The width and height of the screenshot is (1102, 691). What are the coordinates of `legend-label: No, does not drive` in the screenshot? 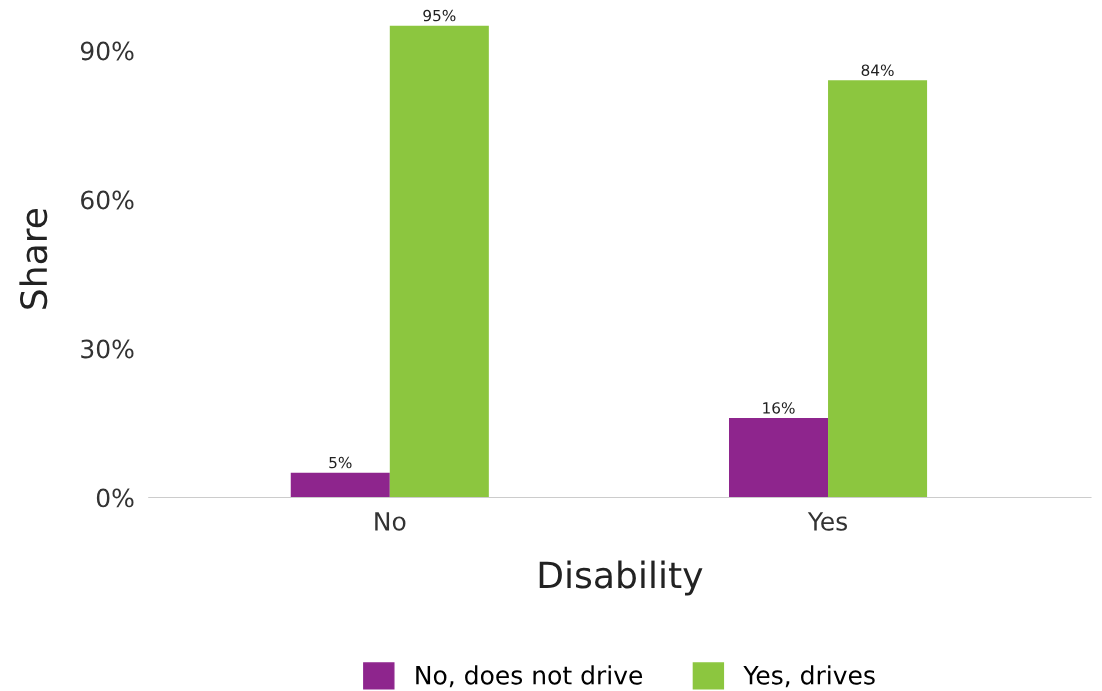 It's located at (529, 676).